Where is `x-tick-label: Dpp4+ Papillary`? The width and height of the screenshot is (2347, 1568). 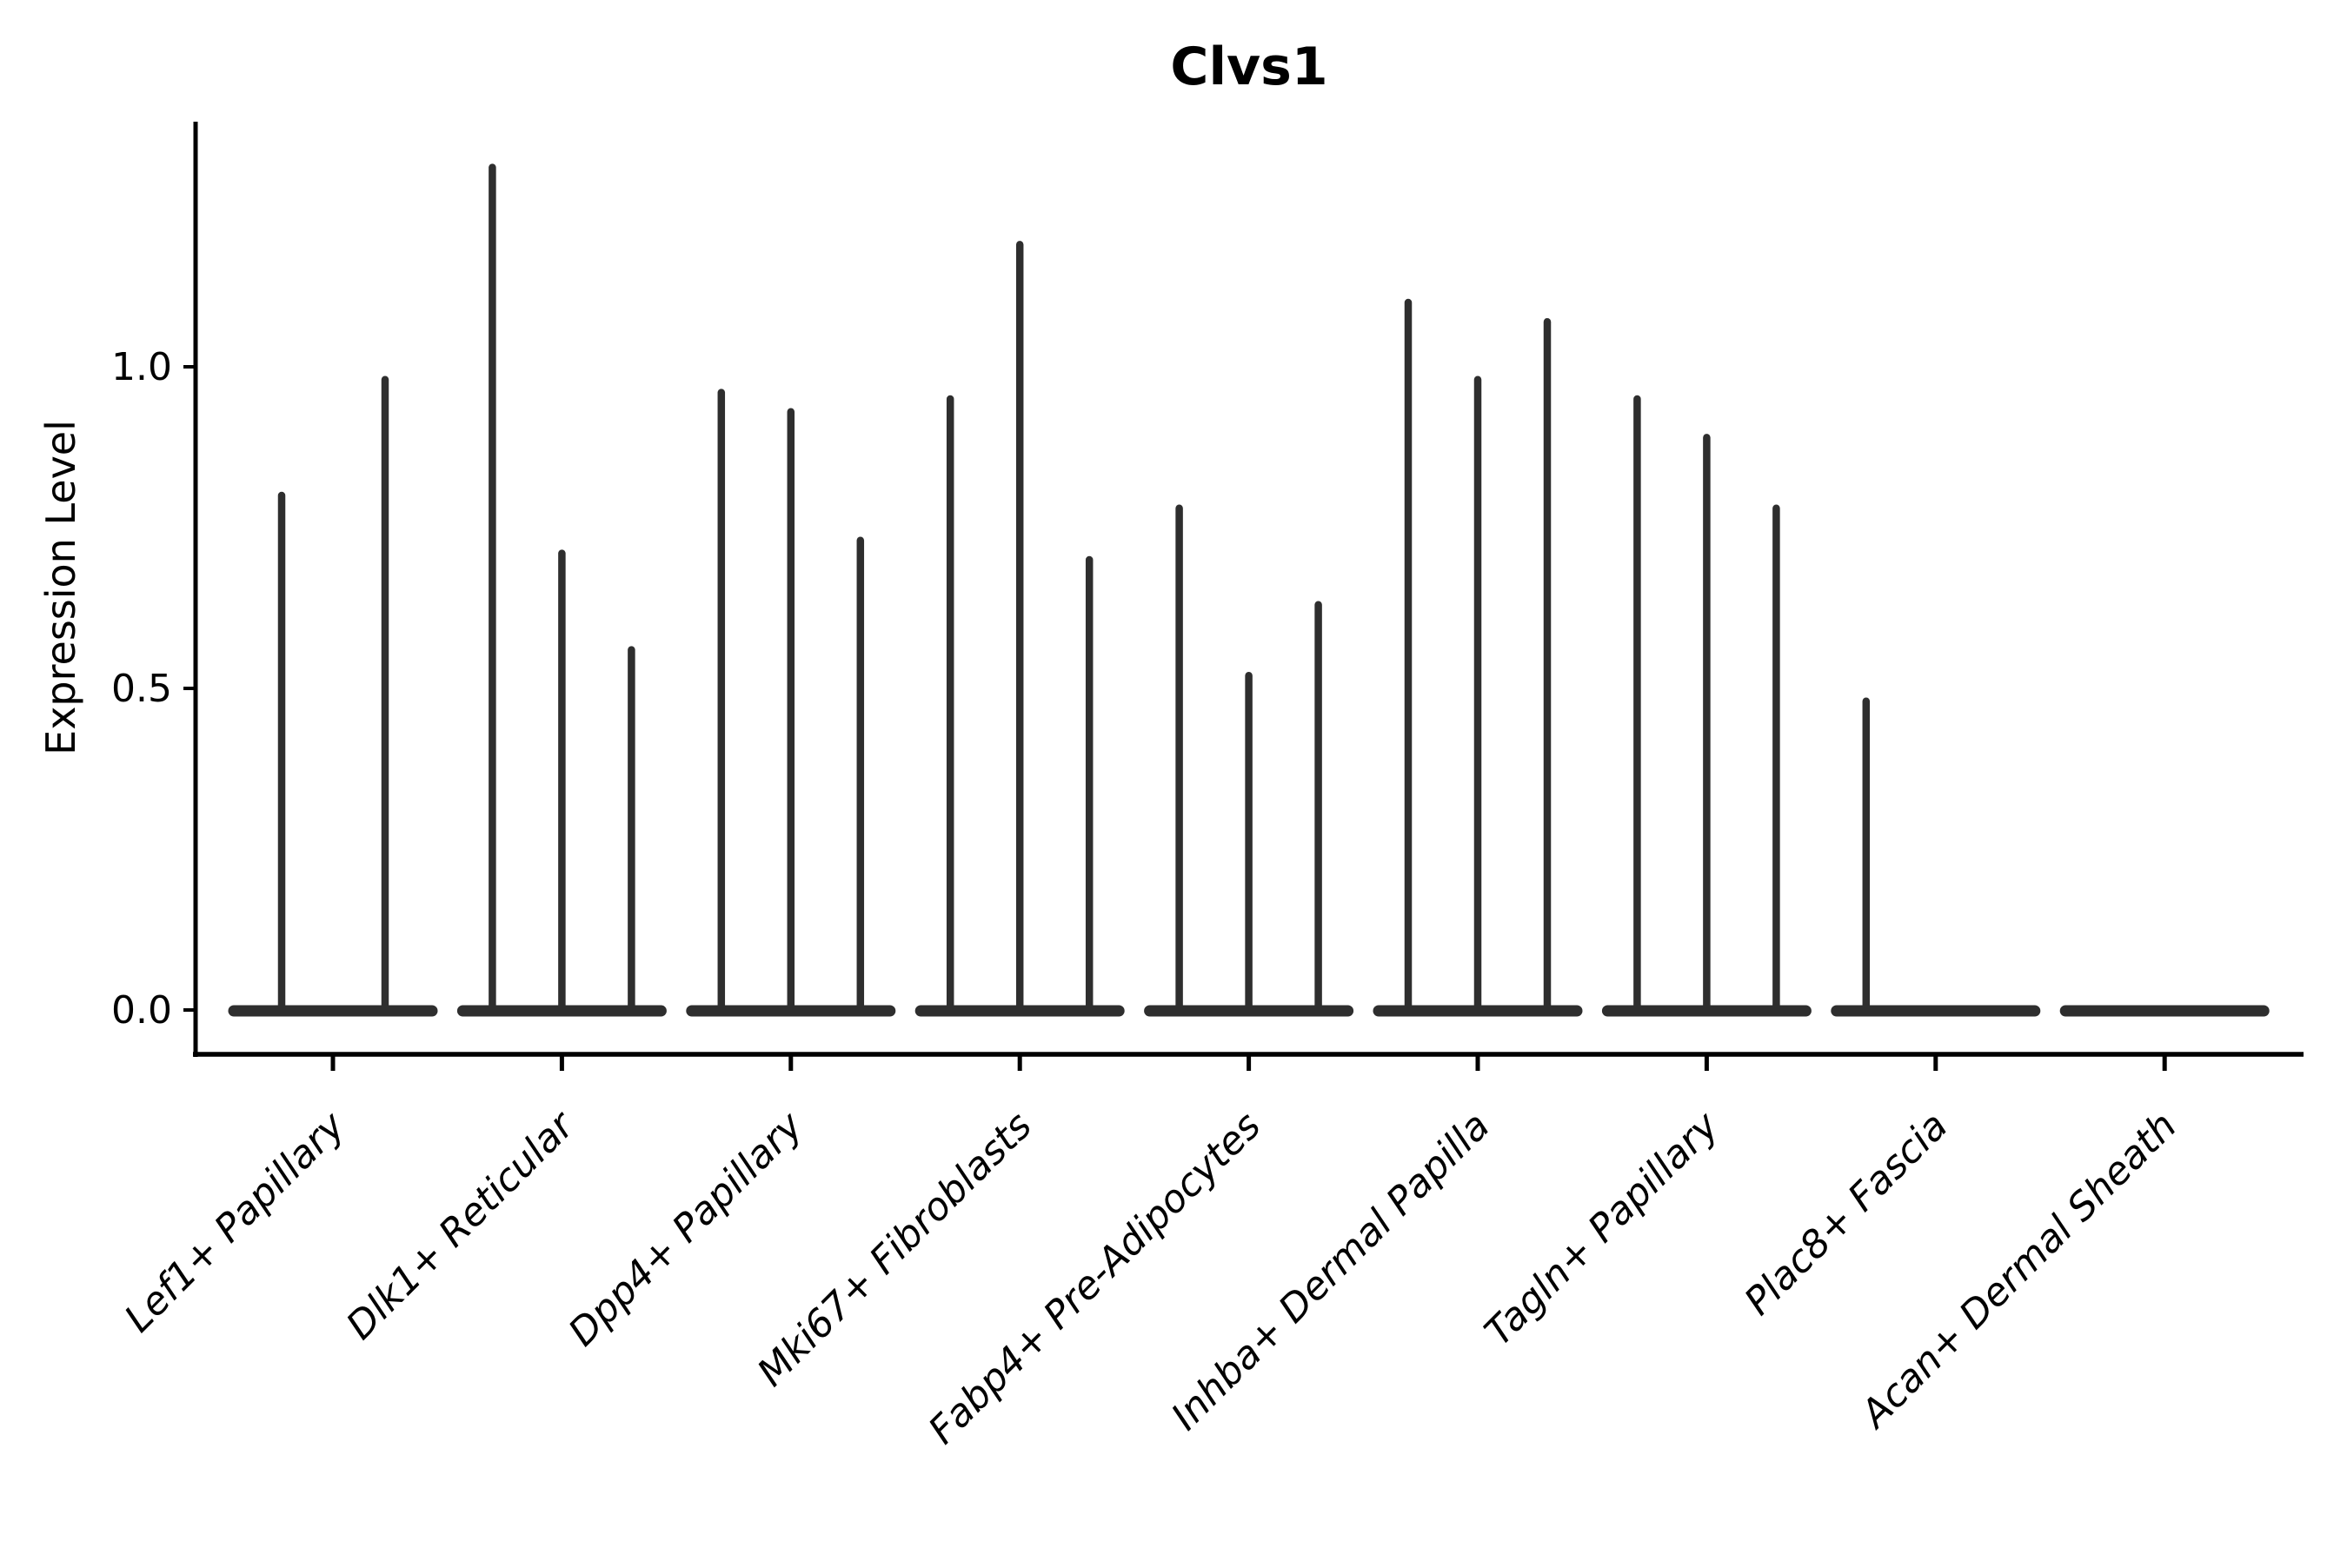 x-tick-label: Dpp4+ Papillary is located at coordinates (687, 1229).